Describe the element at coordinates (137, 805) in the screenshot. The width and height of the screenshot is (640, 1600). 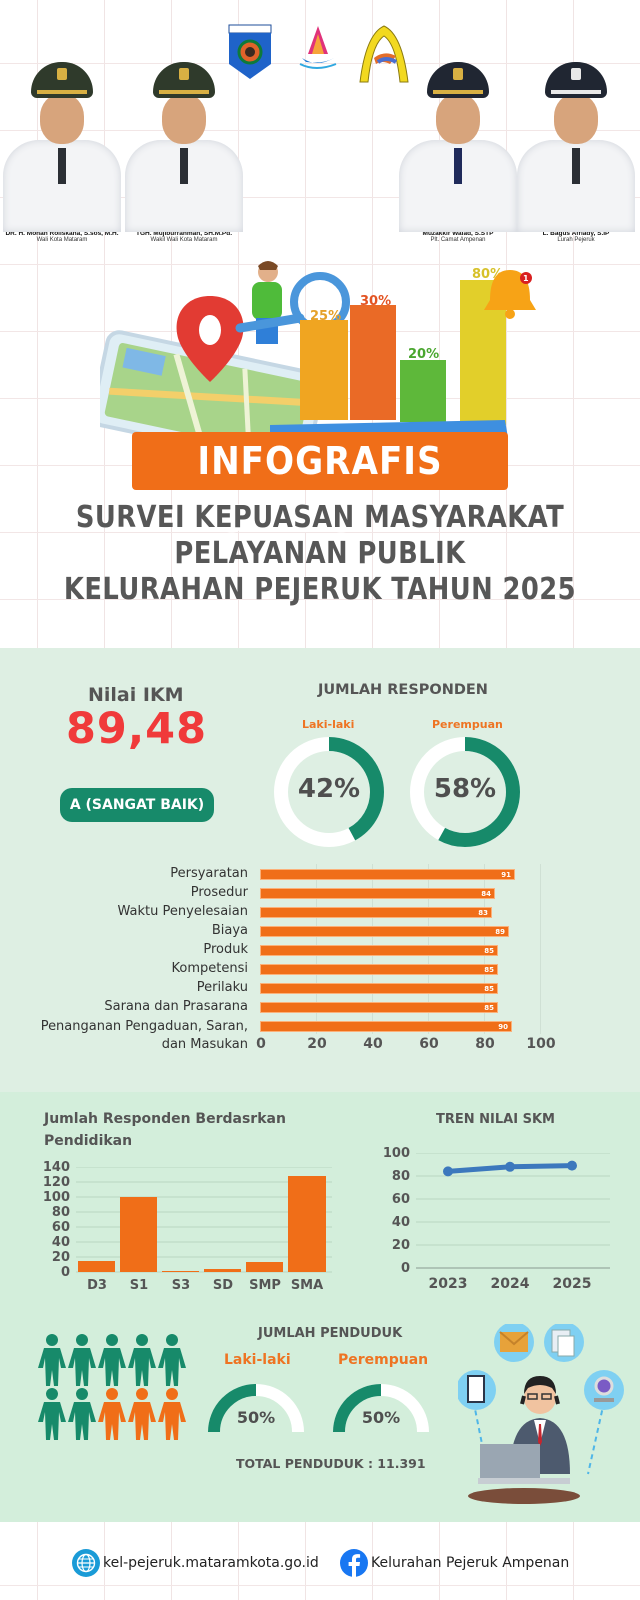
I see `grade-badge: A (SANGAT BAIK)` at that location.